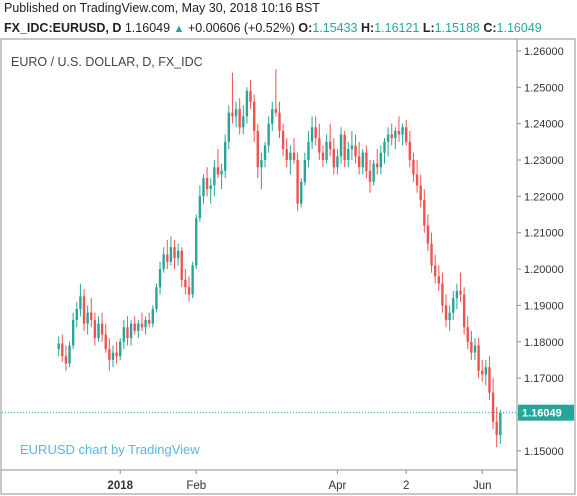 Image resolution: width=577 pixels, height=496 pixels. I want to click on price-tick-label: 1.24000, so click(544, 125).